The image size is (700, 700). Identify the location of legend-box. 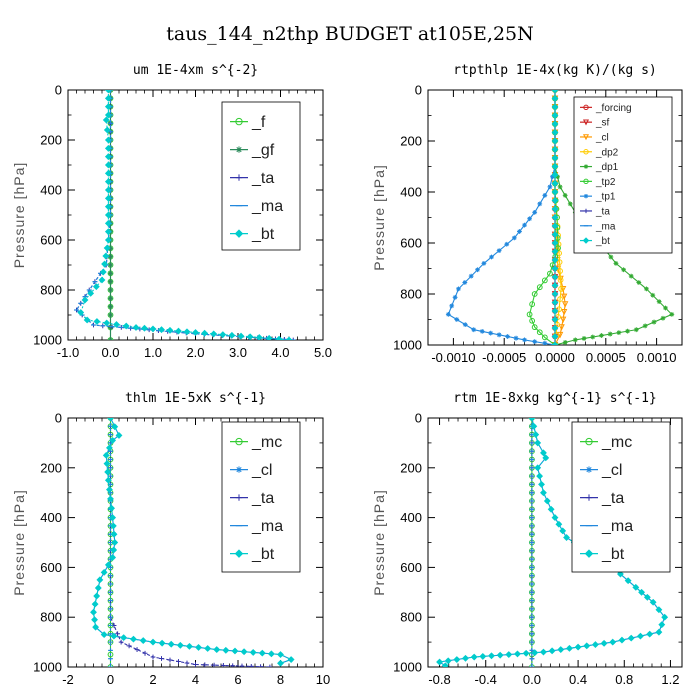
(261, 176).